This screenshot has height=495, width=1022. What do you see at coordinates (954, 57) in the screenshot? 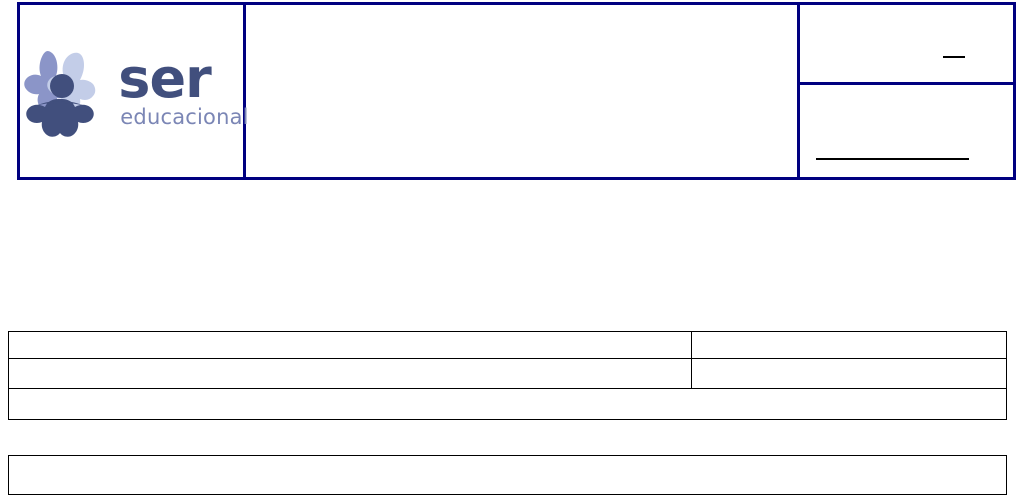
I see `short-underline-rule` at bounding box center [954, 57].